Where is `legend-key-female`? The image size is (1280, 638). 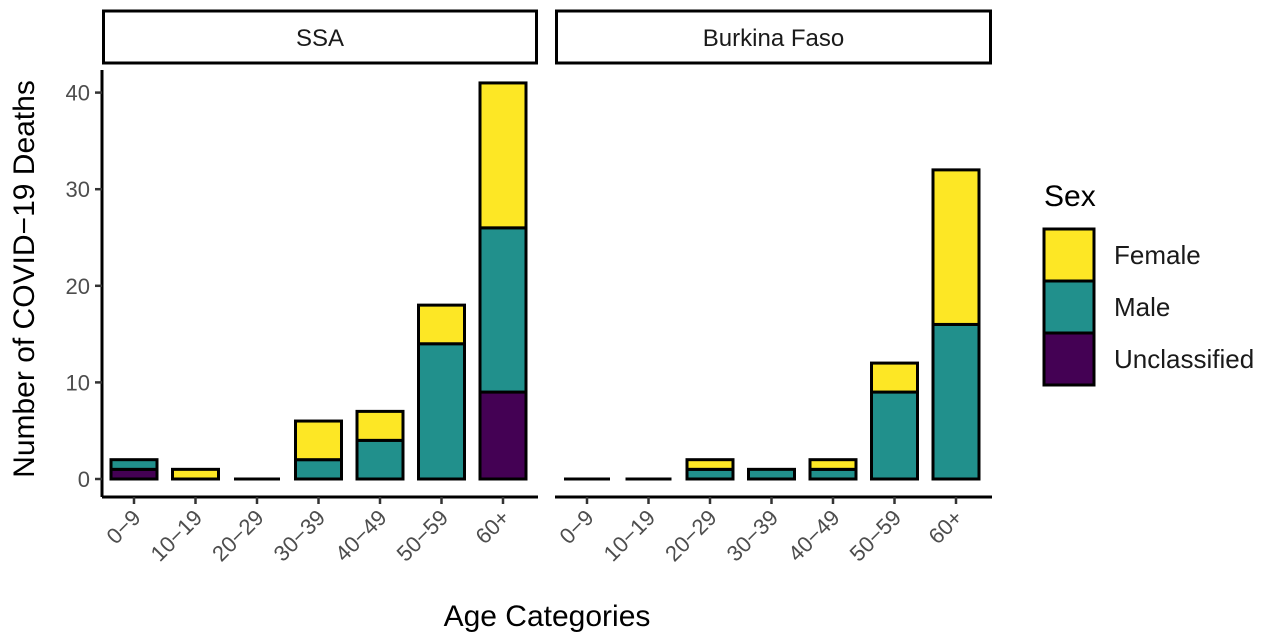 legend-key-female is located at coordinates (1069, 255).